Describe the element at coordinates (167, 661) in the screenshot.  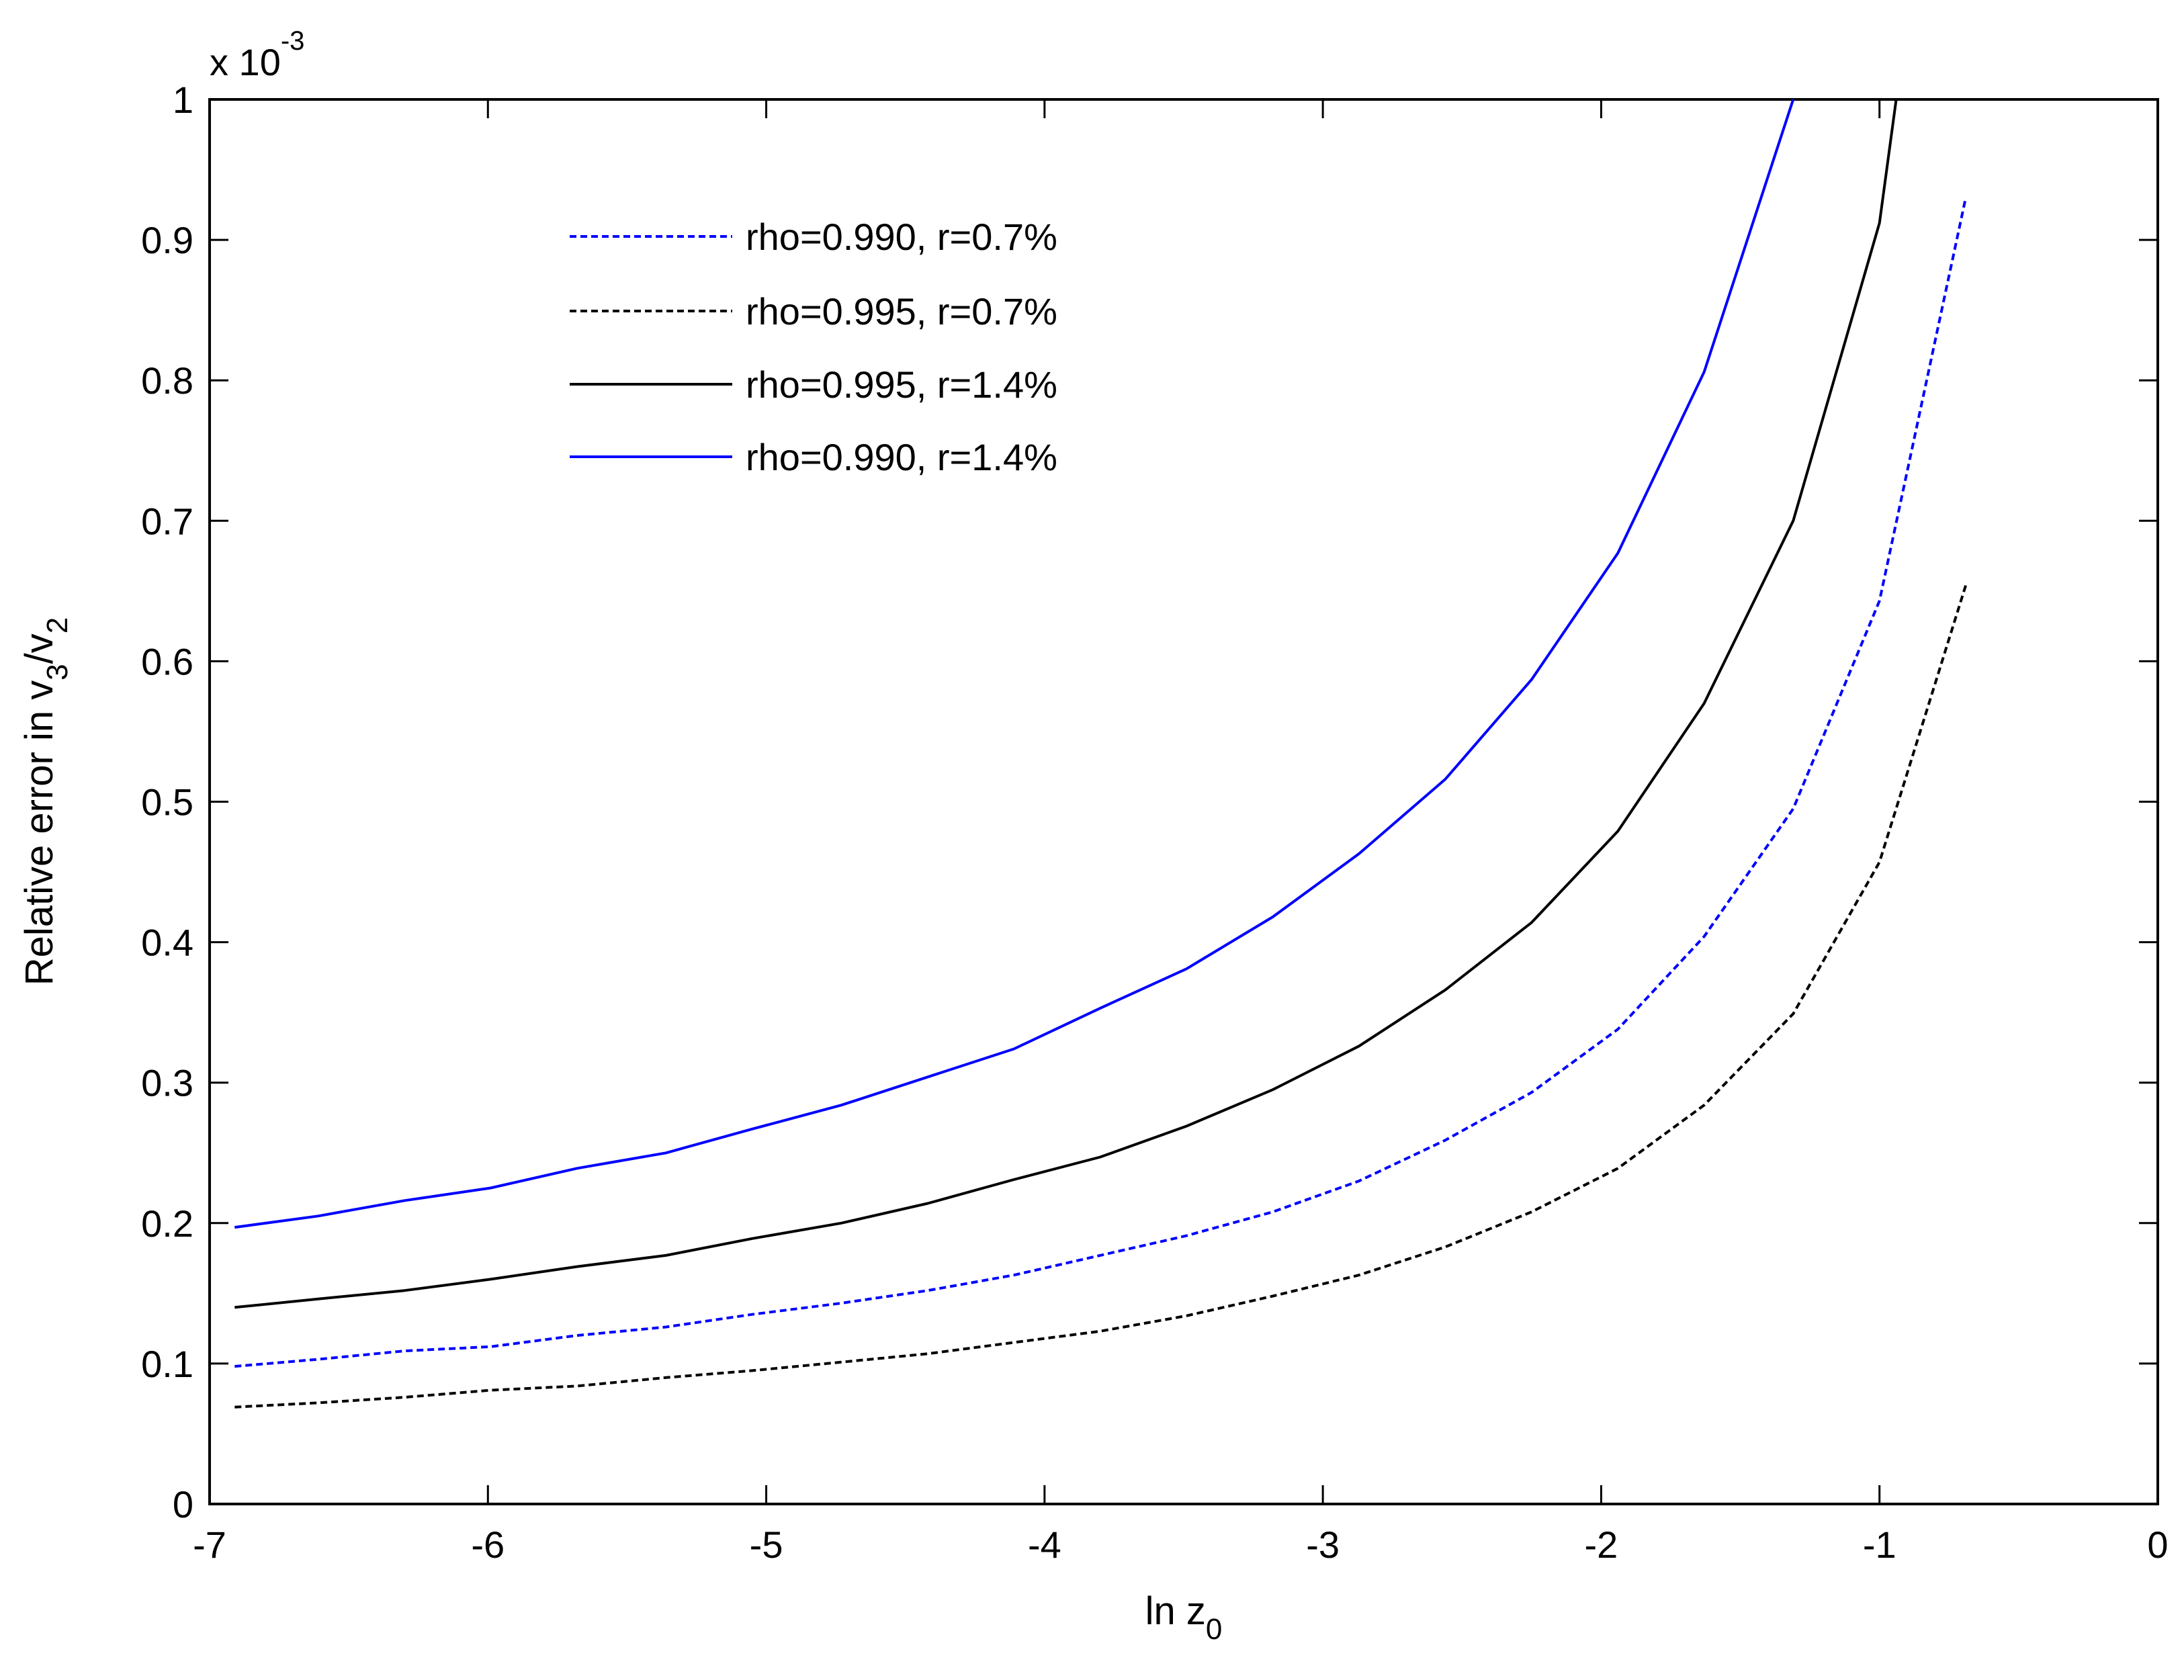
I see `y-tick-label: 0.6` at that location.